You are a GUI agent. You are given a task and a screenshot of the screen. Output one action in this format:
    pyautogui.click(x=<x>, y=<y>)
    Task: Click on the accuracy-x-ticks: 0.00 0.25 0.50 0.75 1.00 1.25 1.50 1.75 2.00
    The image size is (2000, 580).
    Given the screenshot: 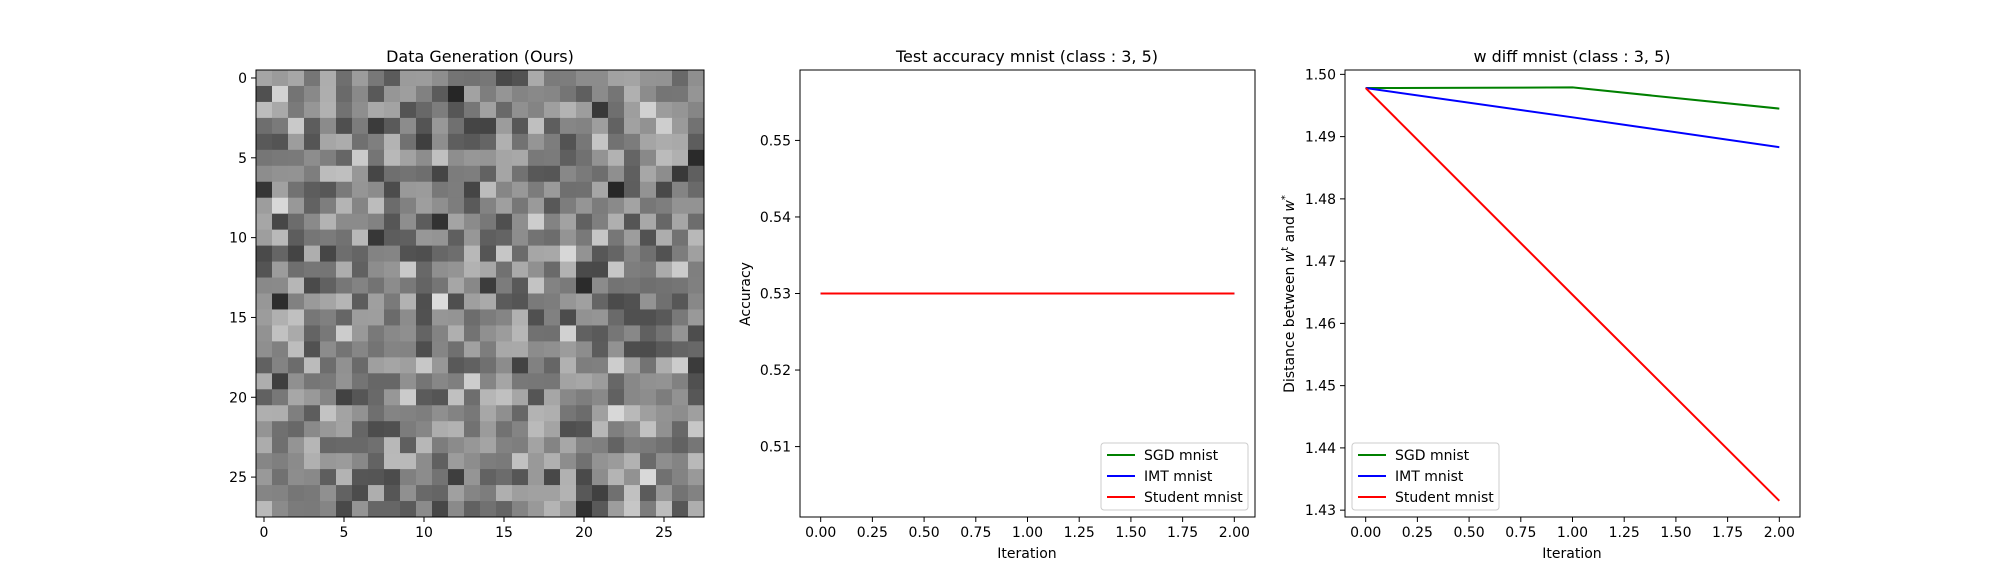 What is the action you would take?
    pyautogui.click(x=1027, y=529)
    